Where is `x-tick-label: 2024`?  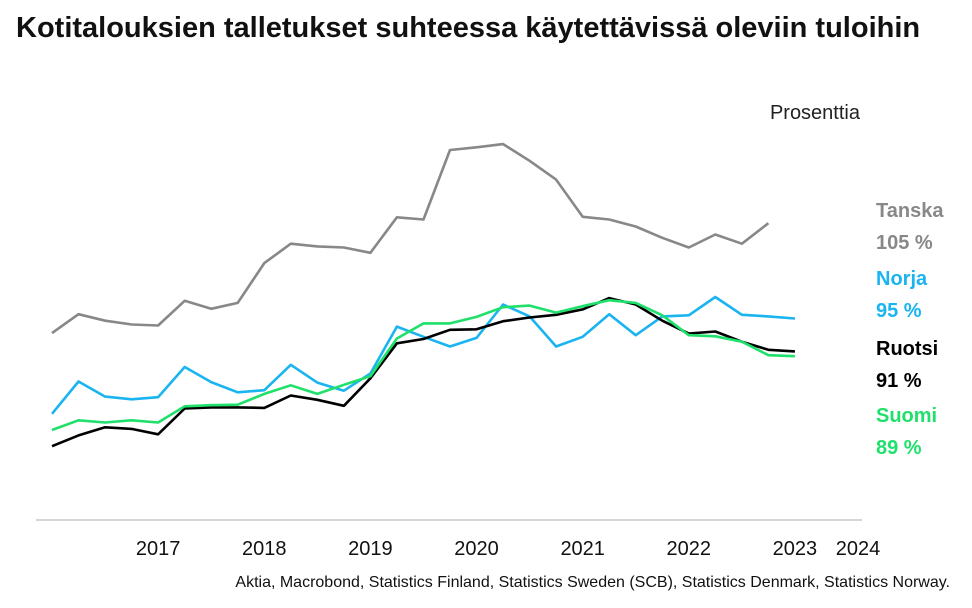
x-tick-label: 2024 is located at coordinates (858, 549).